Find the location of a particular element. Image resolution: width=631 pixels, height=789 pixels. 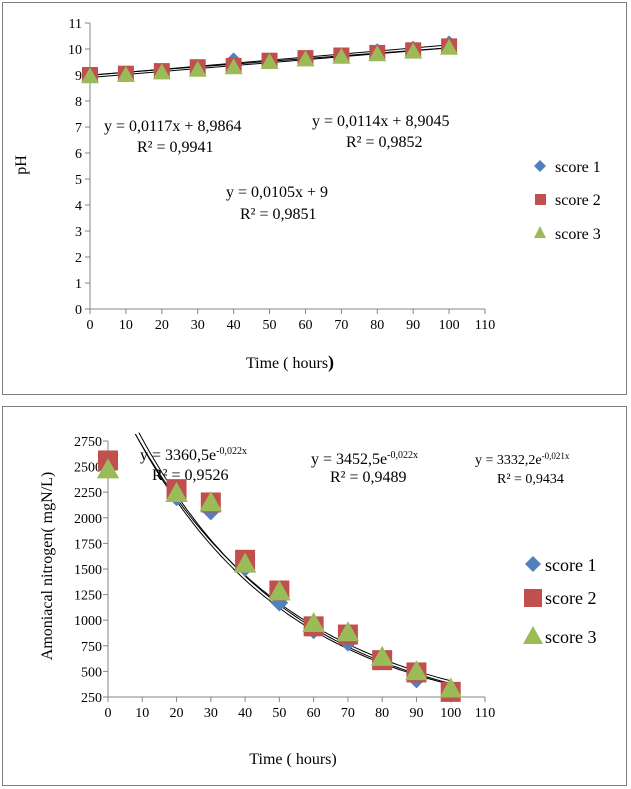

ammonia-legend-label-1: score 1 is located at coordinates (570, 565).